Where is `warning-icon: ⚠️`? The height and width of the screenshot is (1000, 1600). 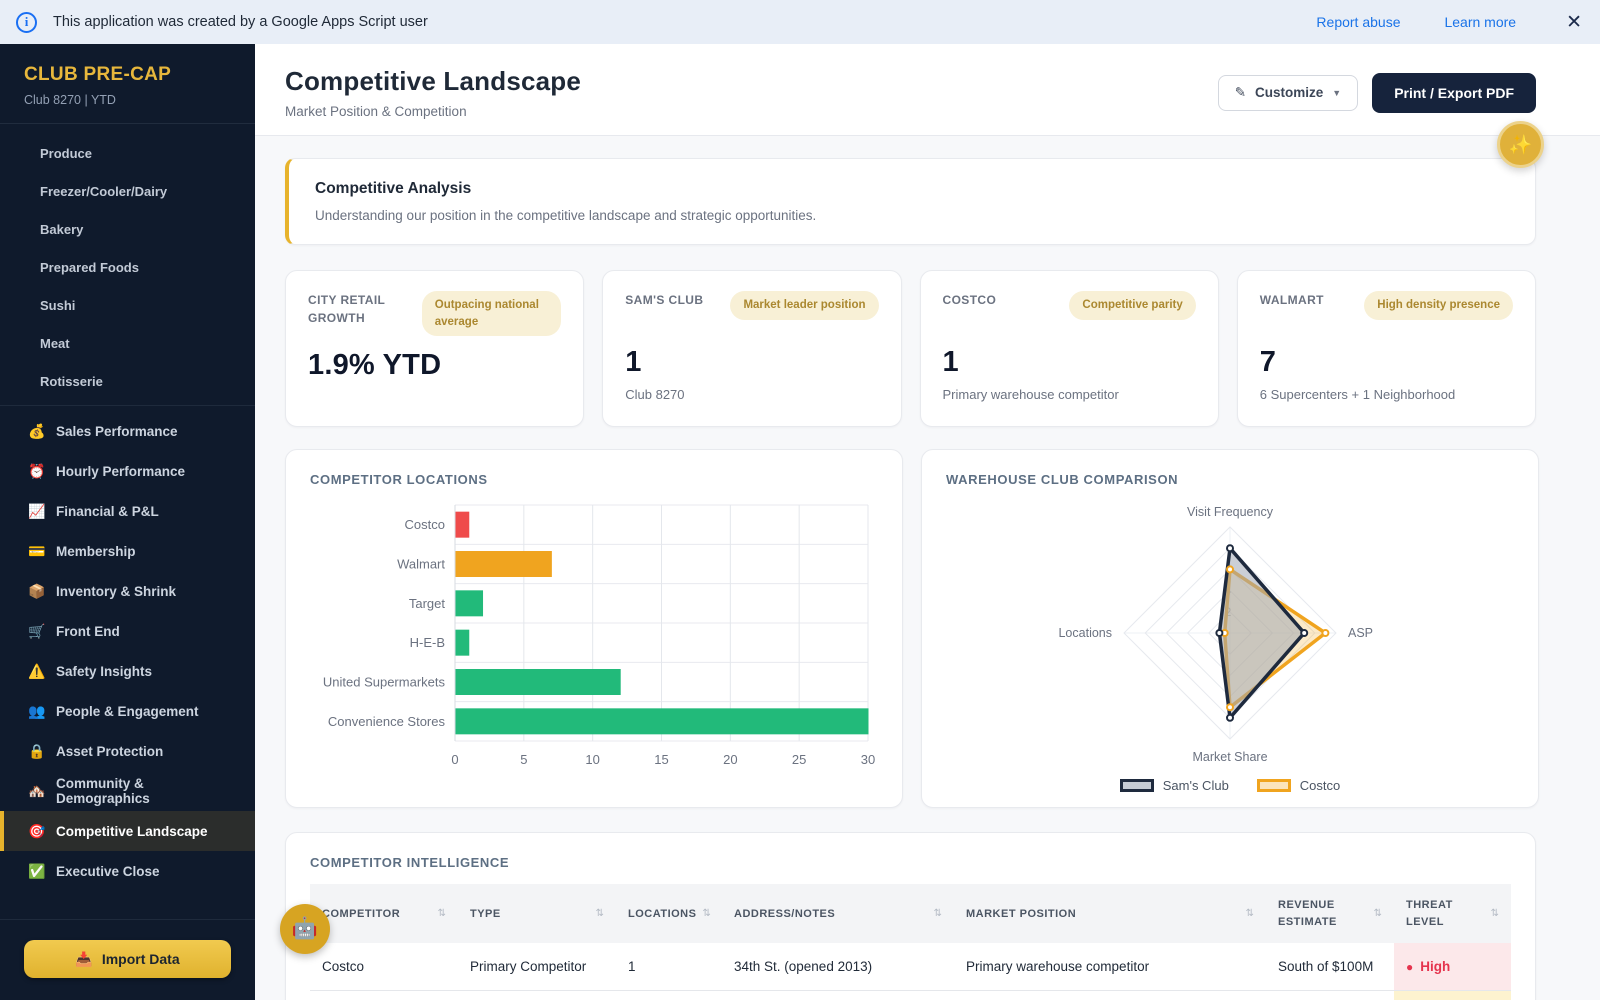
warning-icon: ⚠️ is located at coordinates (37, 670).